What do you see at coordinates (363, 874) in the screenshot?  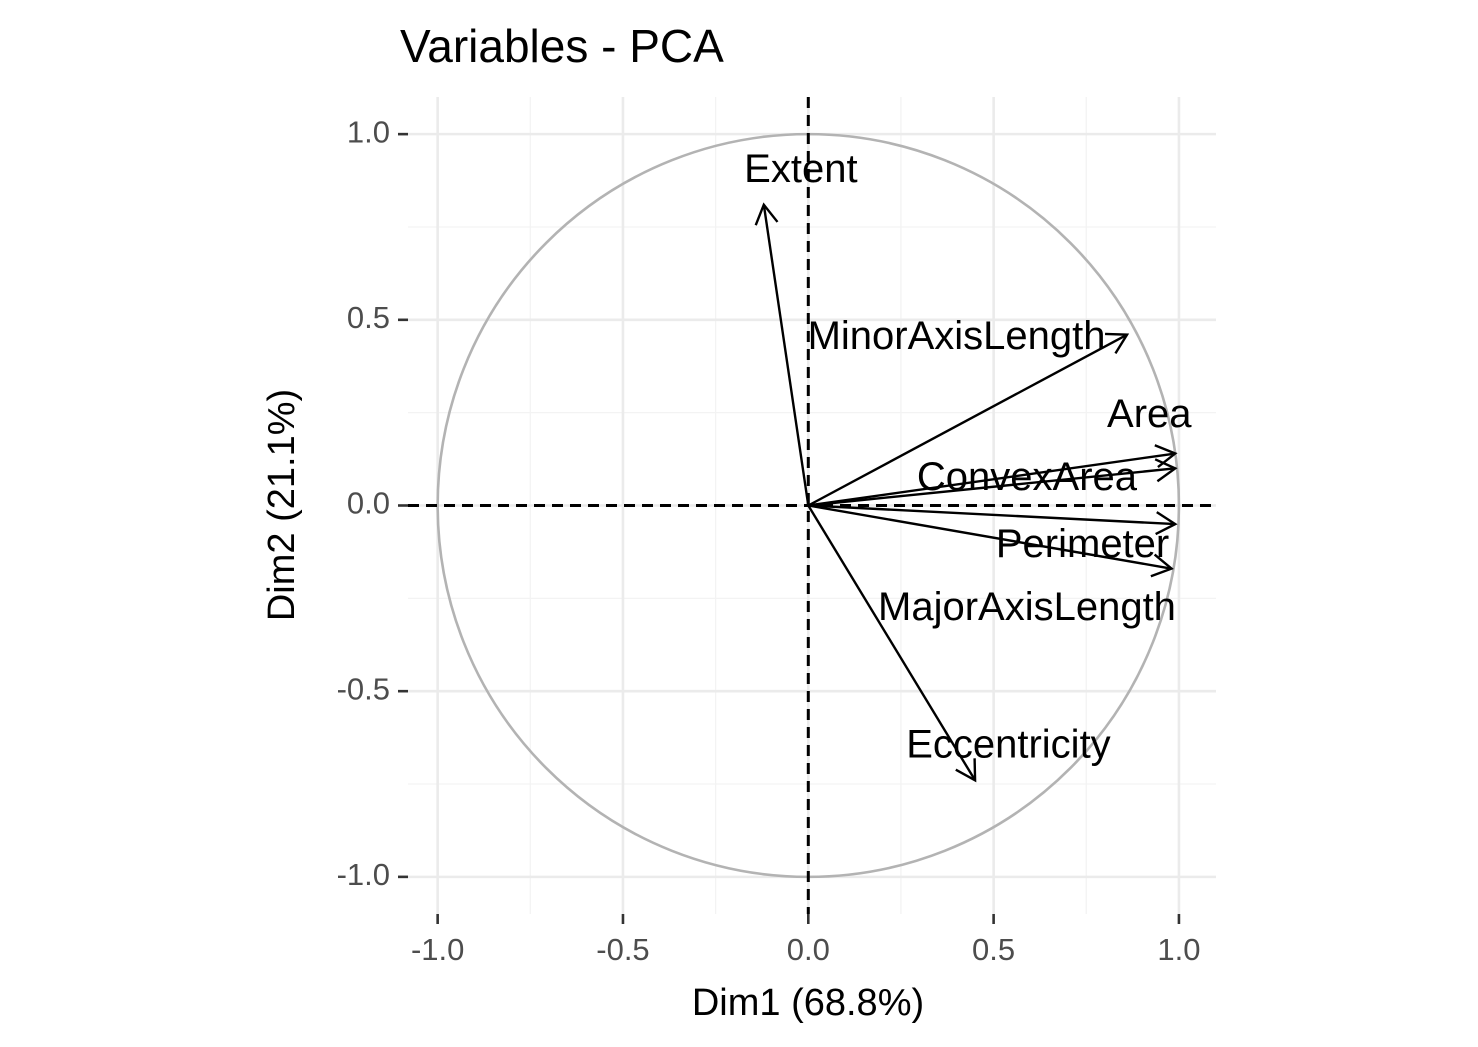 I see `y-tick-label: -1.0` at bounding box center [363, 874].